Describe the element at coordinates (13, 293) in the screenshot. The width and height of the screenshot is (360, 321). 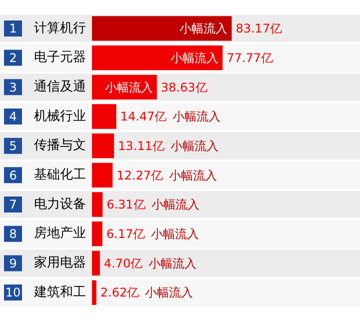
I see `text: 10` at that location.